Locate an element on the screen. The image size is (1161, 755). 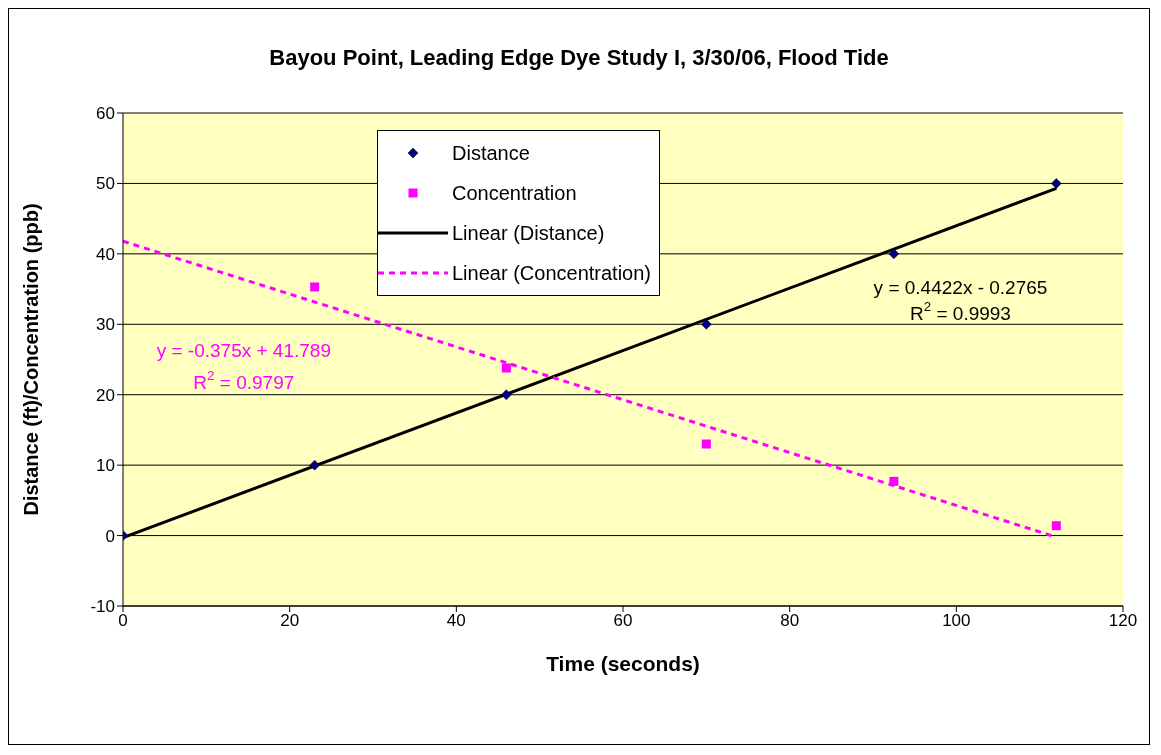
y-axis-title: Distance (ft)/Concentration (ppb) is located at coordinates (31, 359).